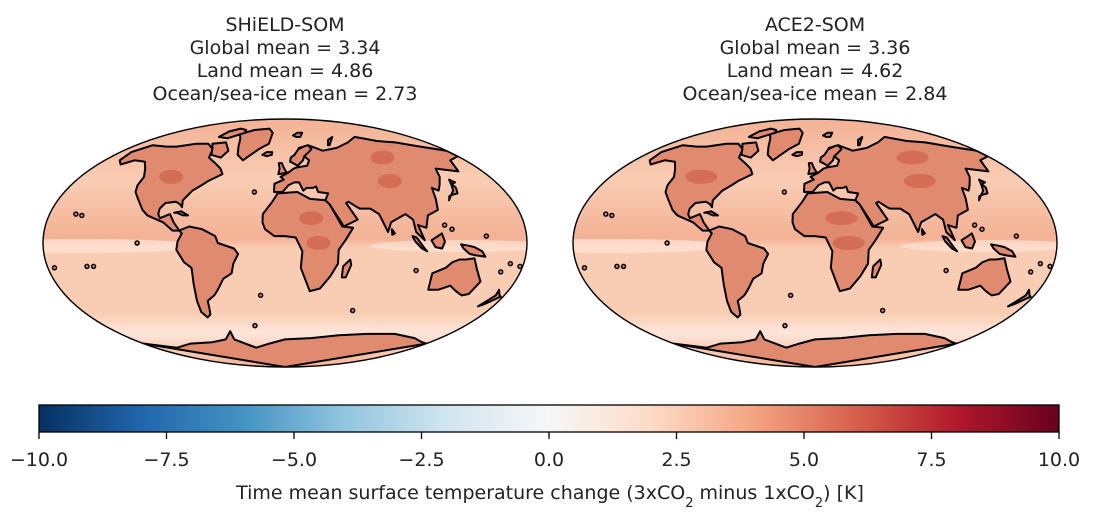  What do you see at coordinates (815, 71) in the screenshot?
I see `land-mean-stat: Land mean = 4.62` at bounding box center [815, 71].